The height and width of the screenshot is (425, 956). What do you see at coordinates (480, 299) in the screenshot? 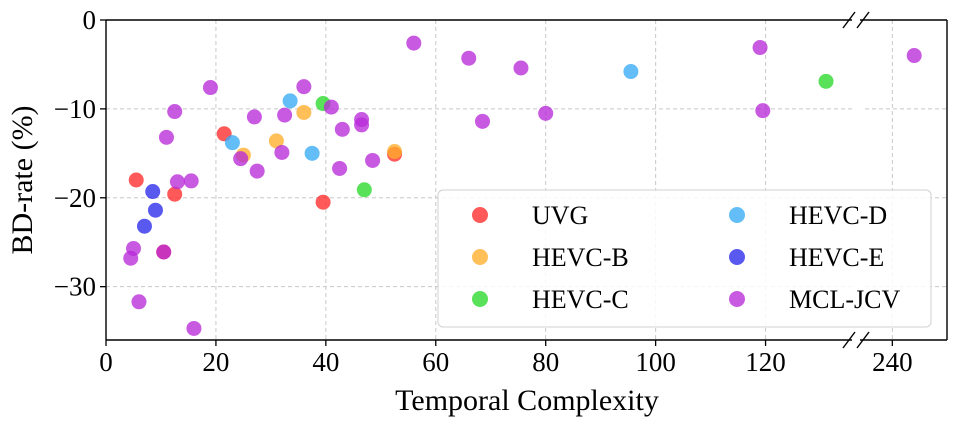
I see `legend-marker-hevc-c` at bounding box center [480, 299].